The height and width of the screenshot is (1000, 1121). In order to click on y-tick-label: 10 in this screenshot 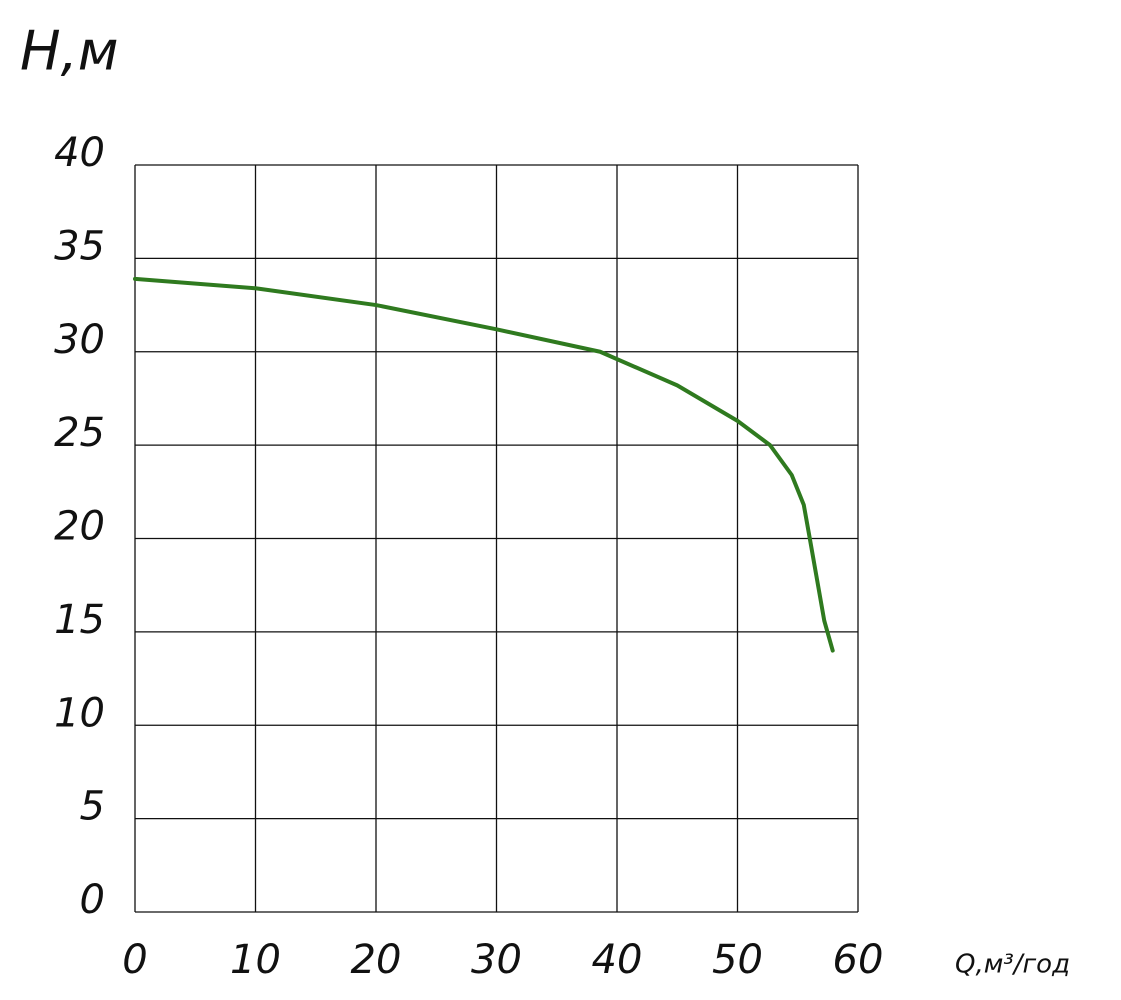, I will do `click(79, 713)`.